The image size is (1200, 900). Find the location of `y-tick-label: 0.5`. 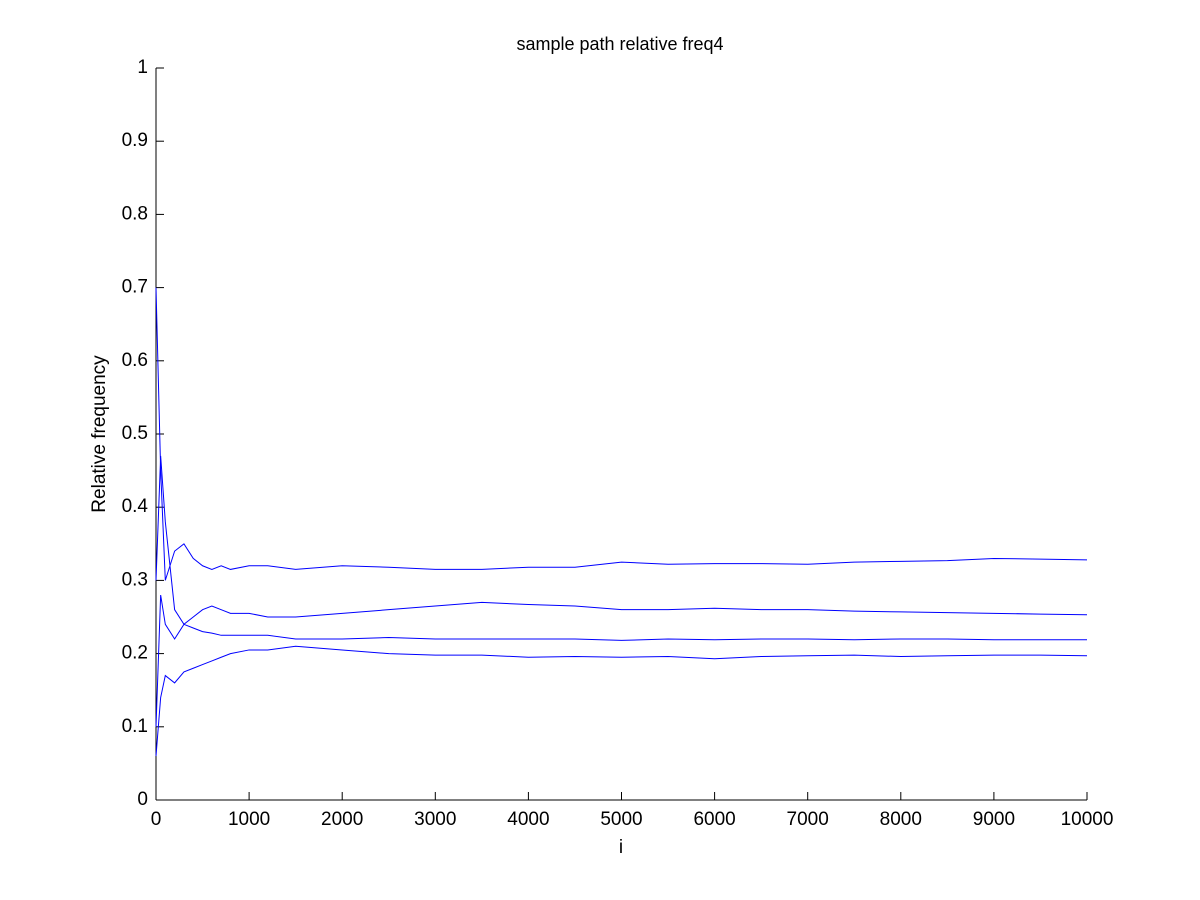

y-tick-label: 0.5 is located at coordinates (135, 433).